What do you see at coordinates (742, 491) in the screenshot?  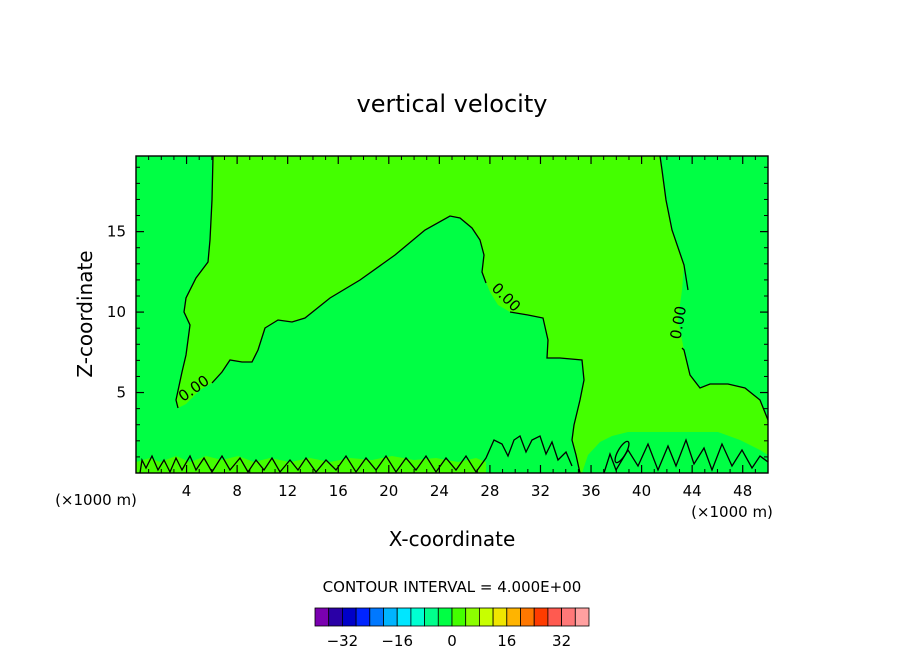 I see `x-tick-label: 48` at bounding box center [742, 491].